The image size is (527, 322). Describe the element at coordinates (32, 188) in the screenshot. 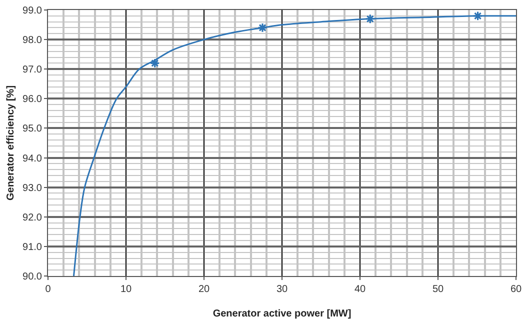

I see `y-tick-label: 93.0` at that location.